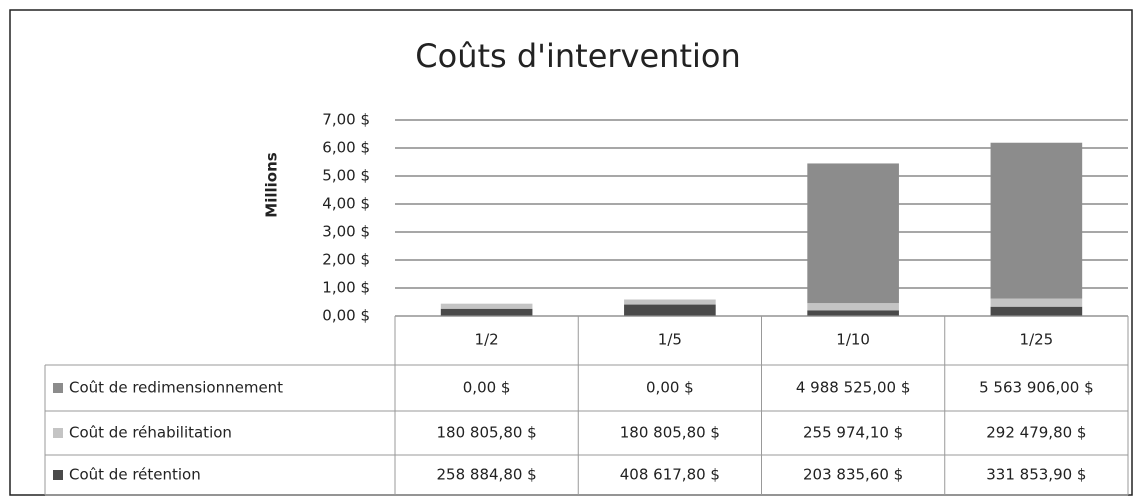  Describe the element at coordinates (853, 433) in the screenshot. I see `table-value: 255 974,10 $` at that location.